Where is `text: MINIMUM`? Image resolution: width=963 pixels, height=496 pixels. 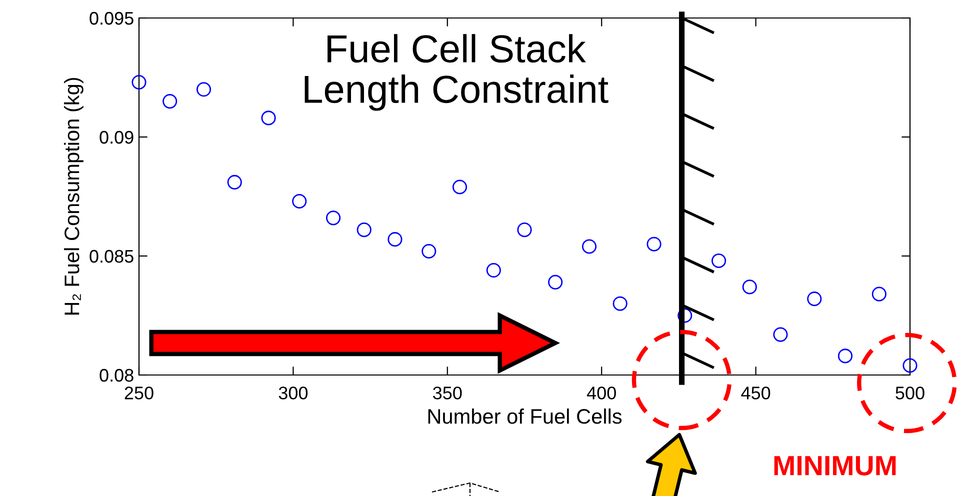
text: MINIMUM is located at coordinates (835, 466).